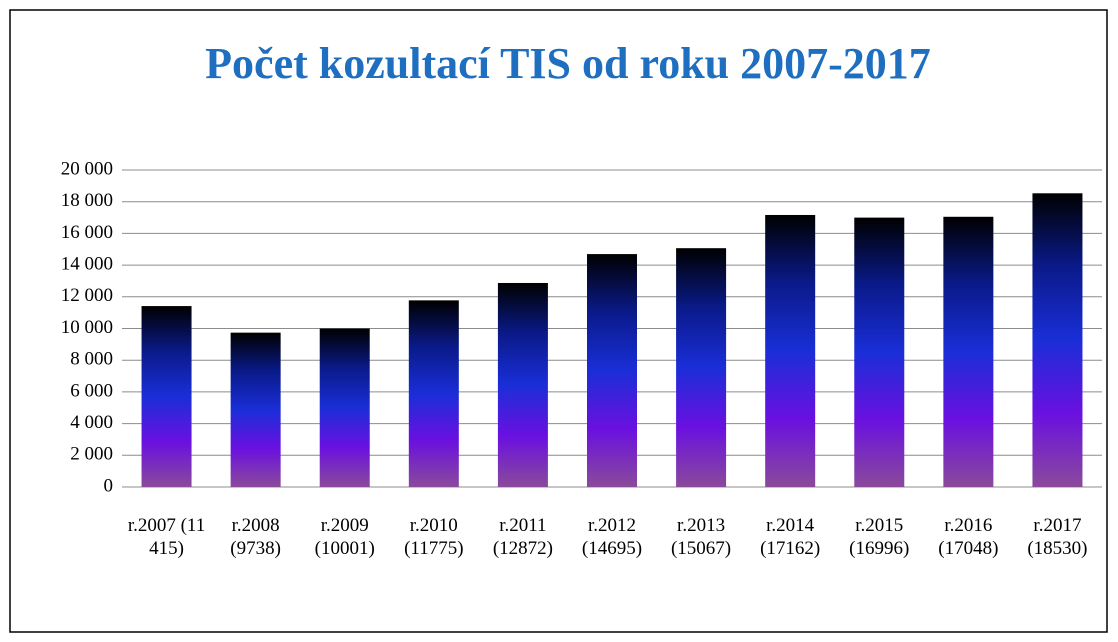 The image size is (1118, 642). I want to click on x-tick-label: r.2017 (18530), so click(1057, 537).